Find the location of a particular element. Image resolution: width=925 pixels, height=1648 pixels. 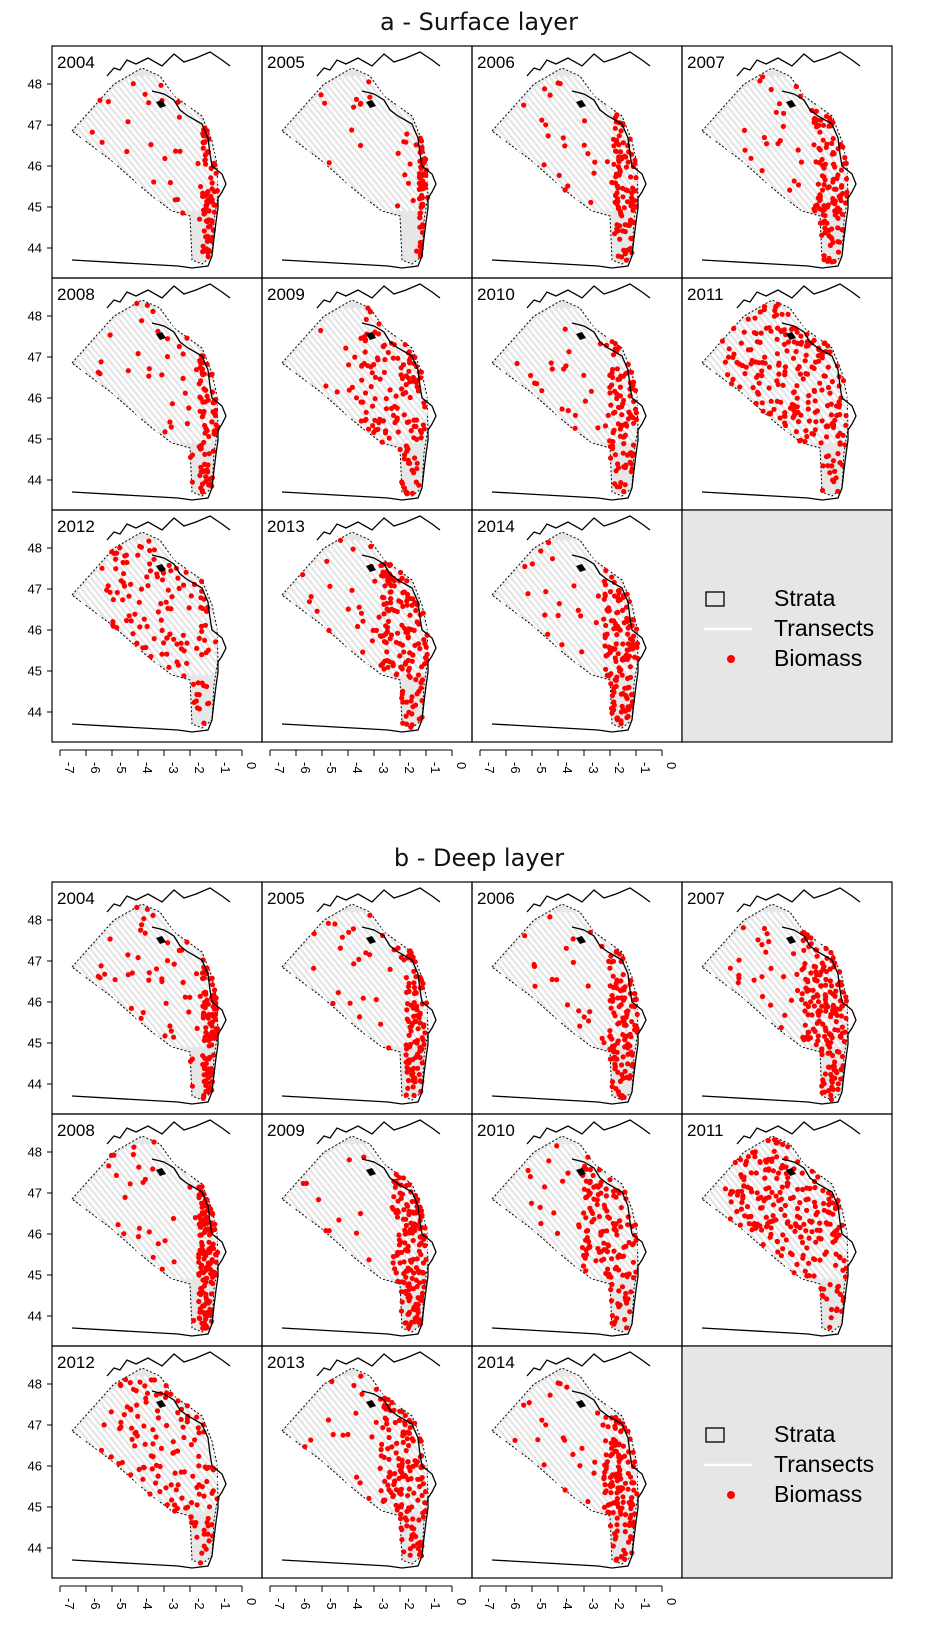

lon-axis: -7 -6 -5 -4 -3 -2 -1 0 is located at coordinates (579, 1597).